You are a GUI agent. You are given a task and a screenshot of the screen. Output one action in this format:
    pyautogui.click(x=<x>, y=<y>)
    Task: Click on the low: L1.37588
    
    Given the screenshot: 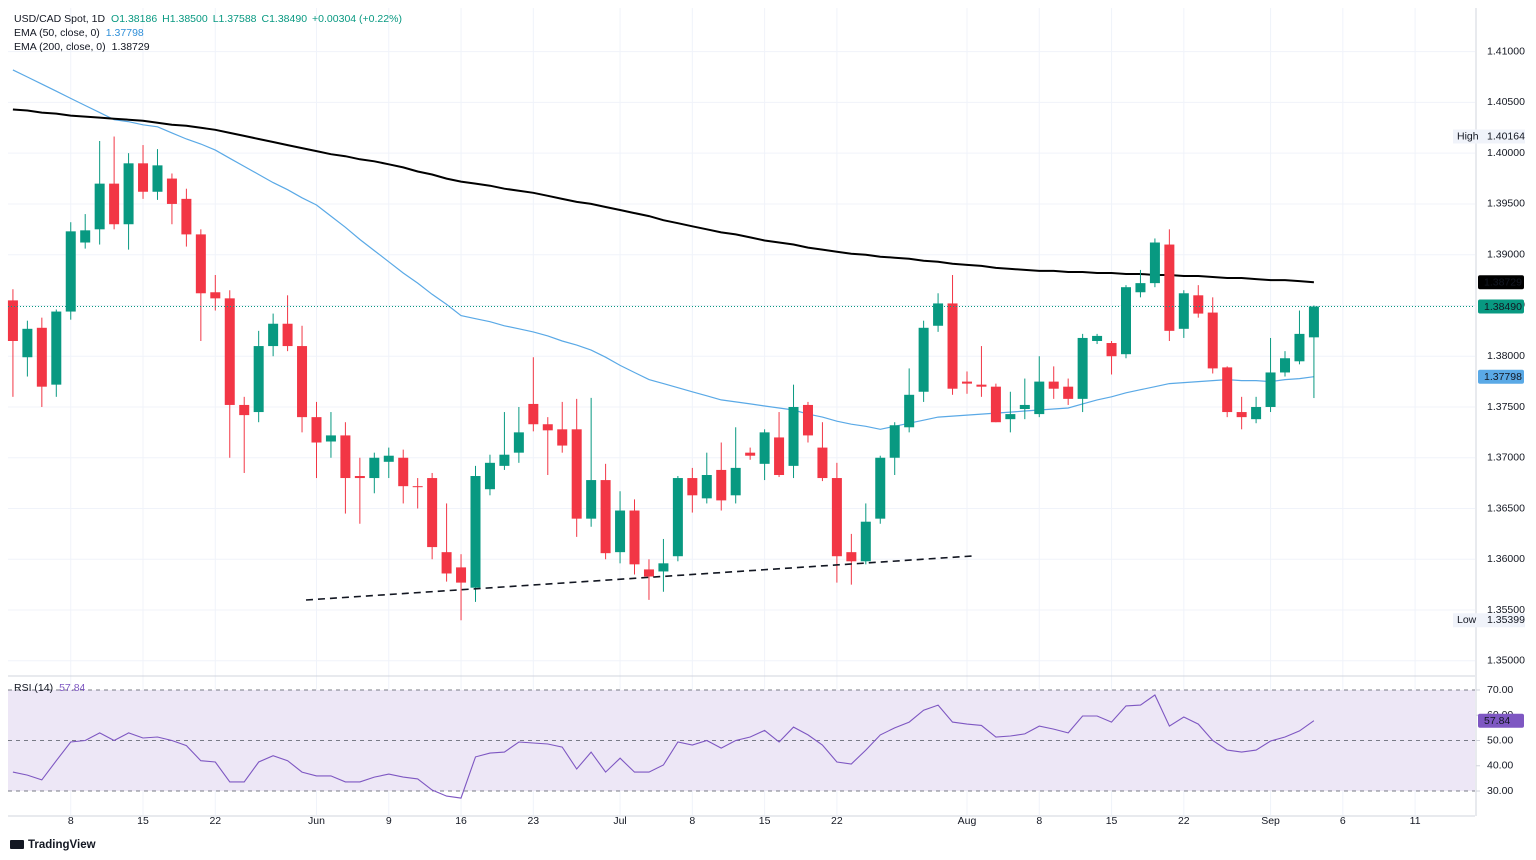 What is the action you would take?
    pyautogui.click(x=235, y=19)
    